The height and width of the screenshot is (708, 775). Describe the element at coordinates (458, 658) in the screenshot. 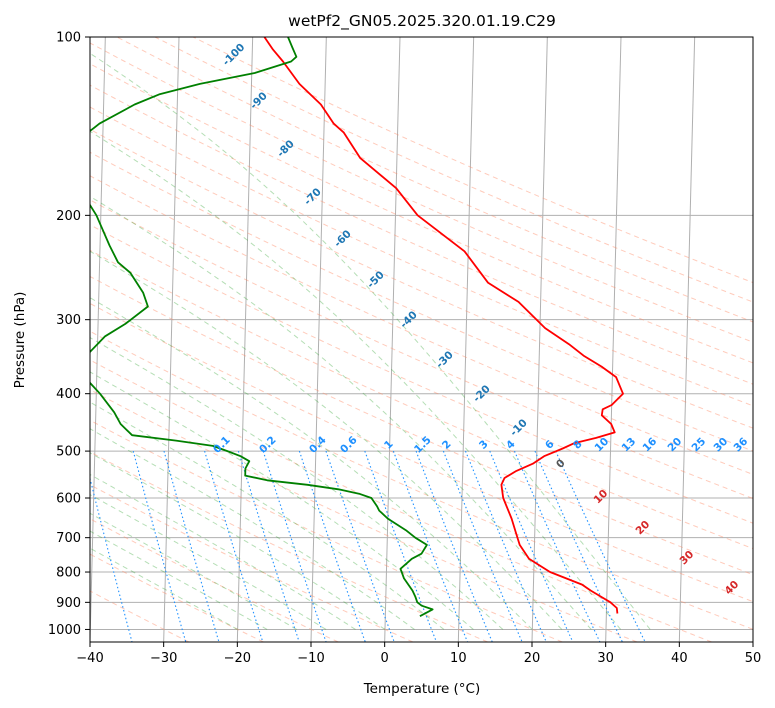

I see `x-tick-label: 10` at that location.